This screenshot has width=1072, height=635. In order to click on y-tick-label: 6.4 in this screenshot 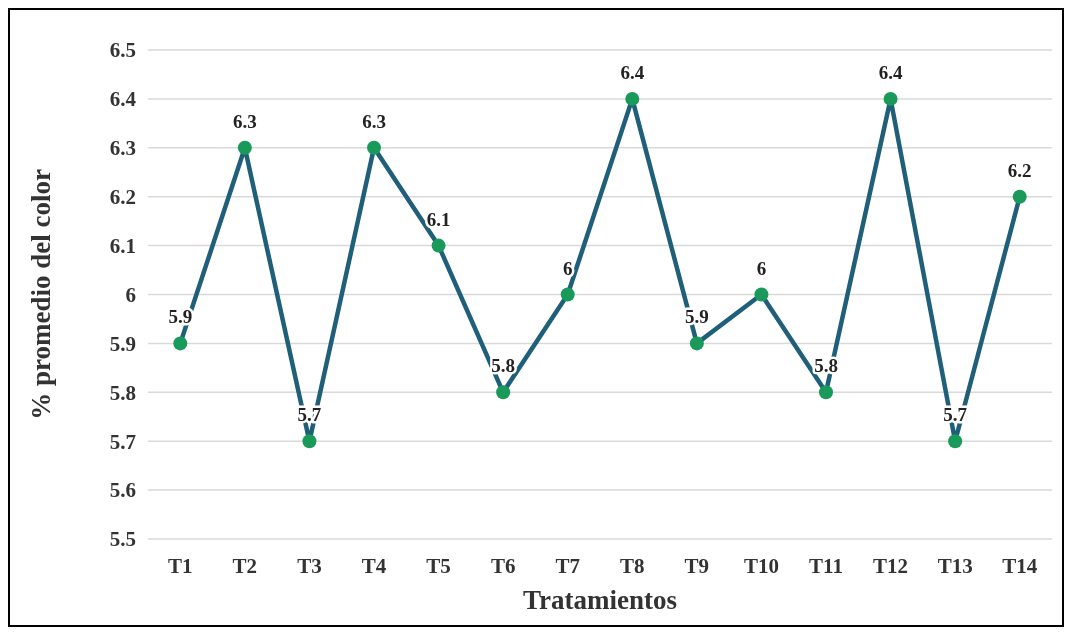, I will do `click(123, 99)`.